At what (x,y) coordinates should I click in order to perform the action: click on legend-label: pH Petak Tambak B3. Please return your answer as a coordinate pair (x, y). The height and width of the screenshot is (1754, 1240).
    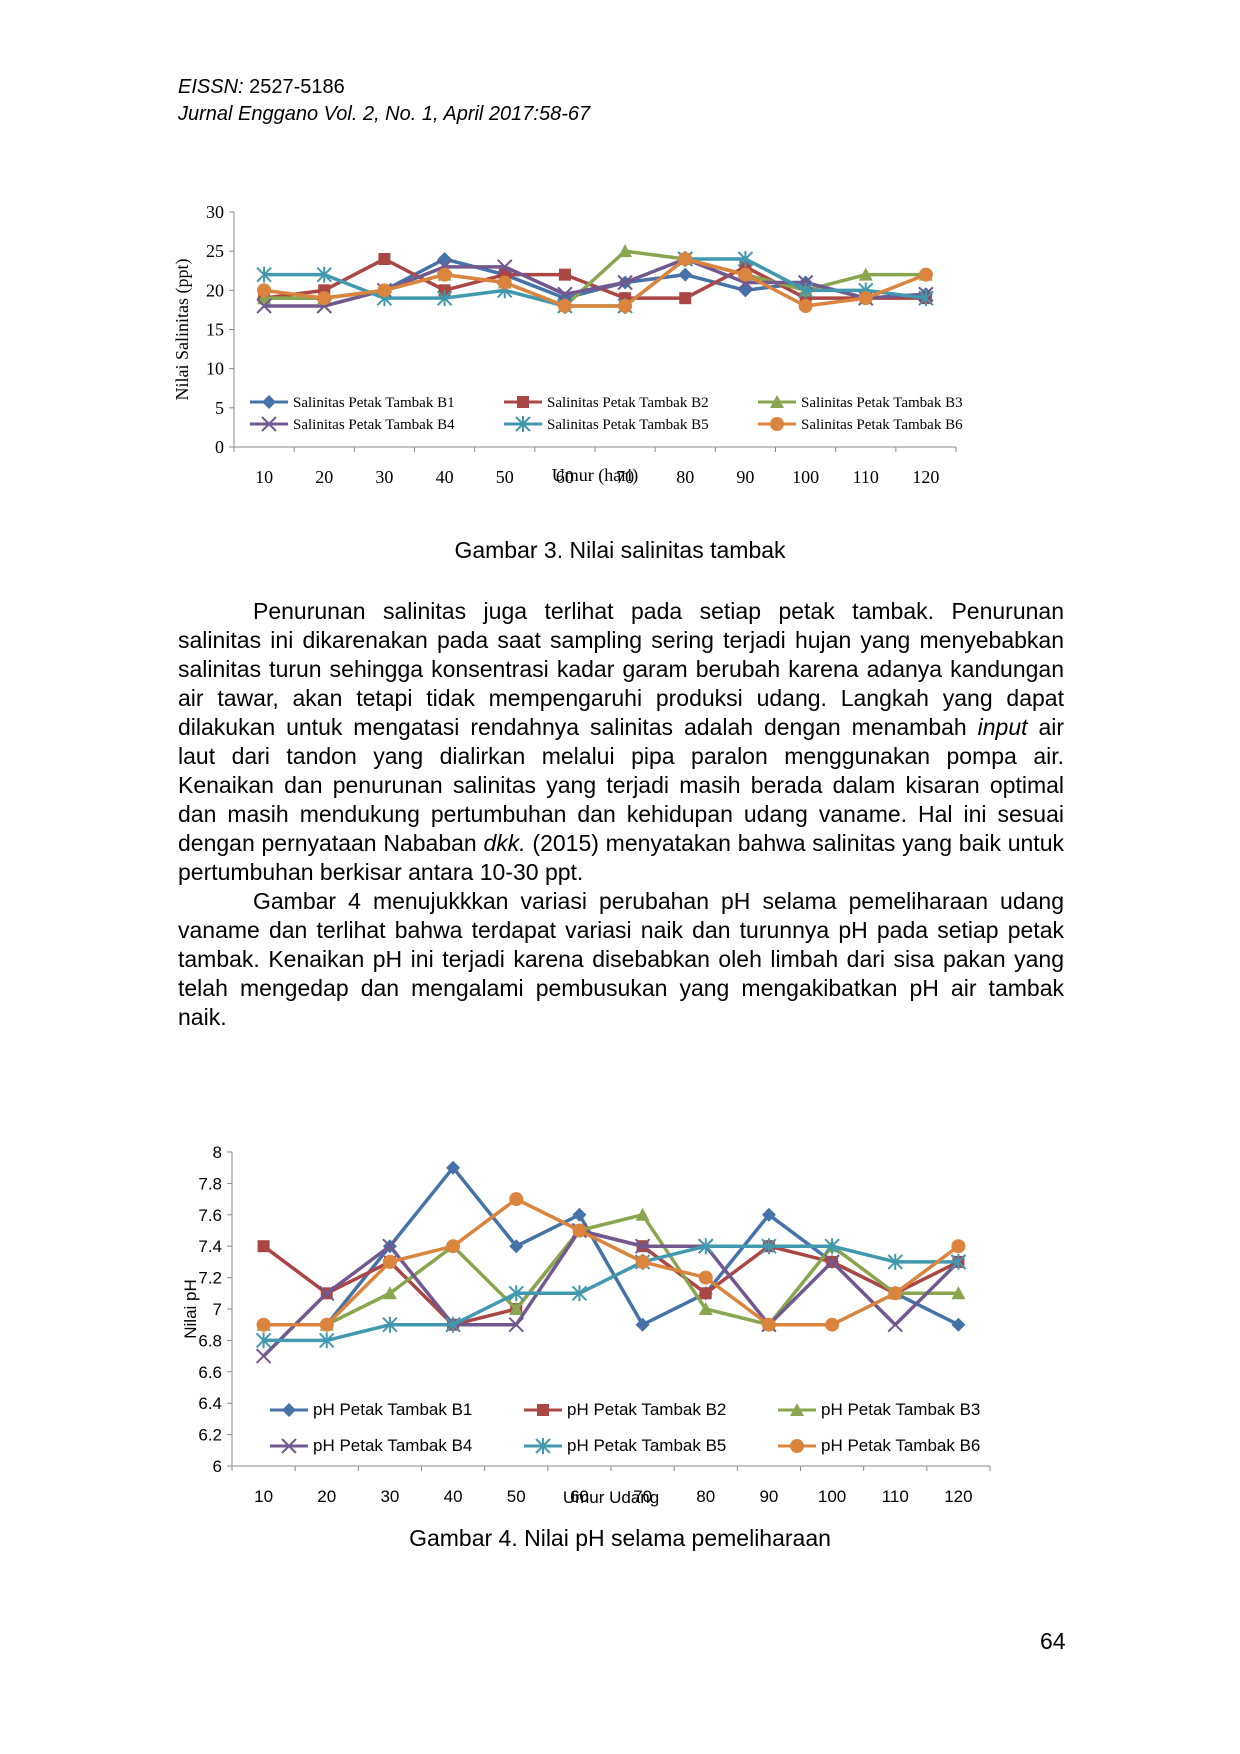
    Looking at the image, I should click on (900, 1409).